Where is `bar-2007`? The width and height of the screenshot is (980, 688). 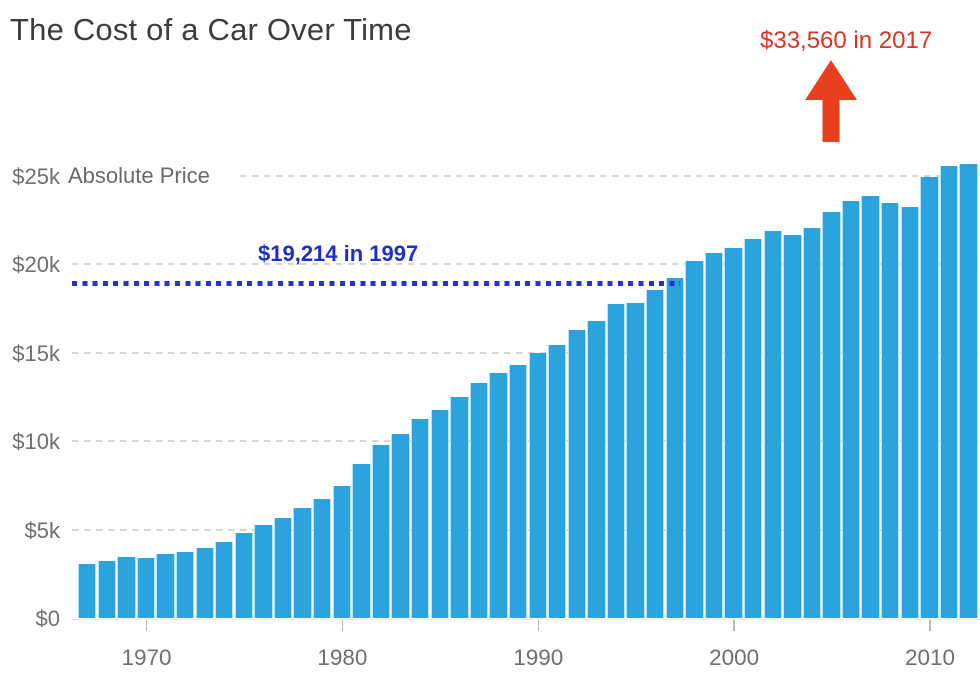 bar-2007 is located at coordinates (870, 406).